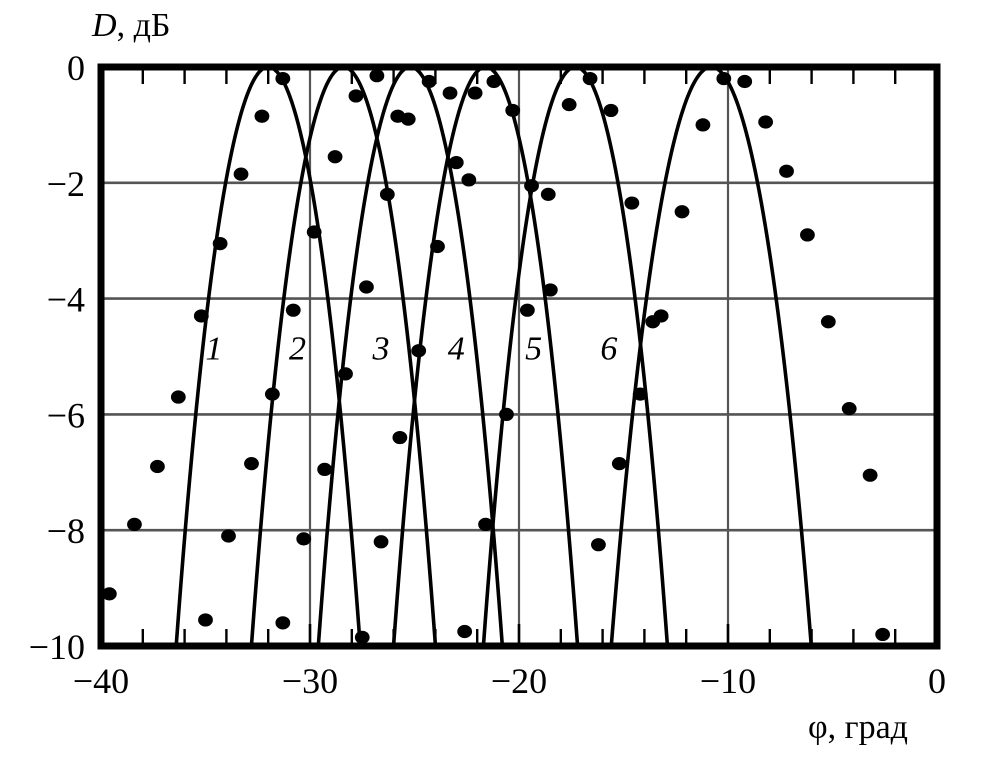 The width and height of the screenshot is (998, 769). I want to click on x-tick-label: −20, so click(519, 681).